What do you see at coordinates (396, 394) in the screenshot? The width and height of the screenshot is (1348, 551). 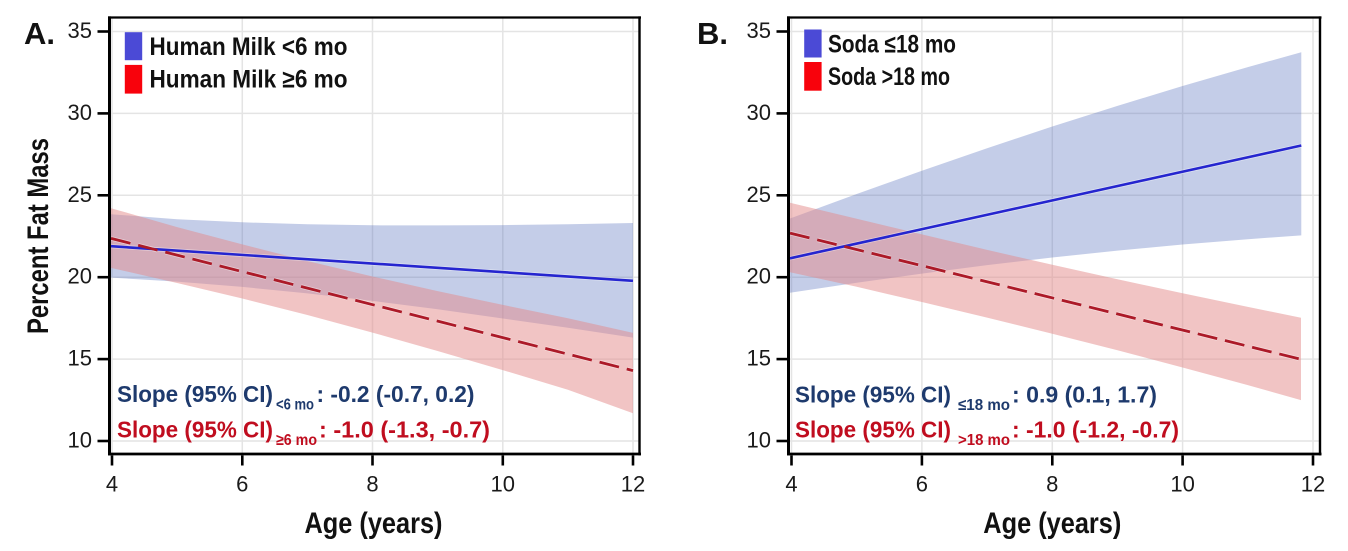 I see `svg-text:: -0.2 (-0.7, 0.2): : -0.2 (-0.7, 0.2)` at bounding box center [396, 394].